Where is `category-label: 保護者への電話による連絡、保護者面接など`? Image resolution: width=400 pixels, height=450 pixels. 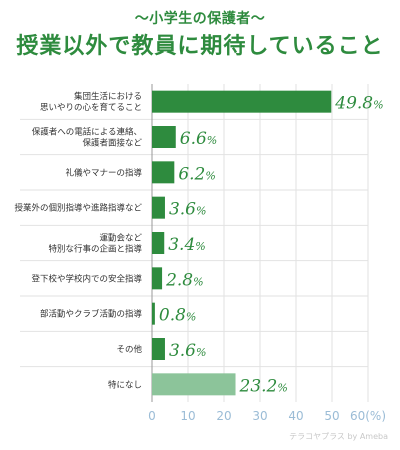 category-label: 保護者への電話による連絡、保護者面接など is located at coordinates (87, 138).